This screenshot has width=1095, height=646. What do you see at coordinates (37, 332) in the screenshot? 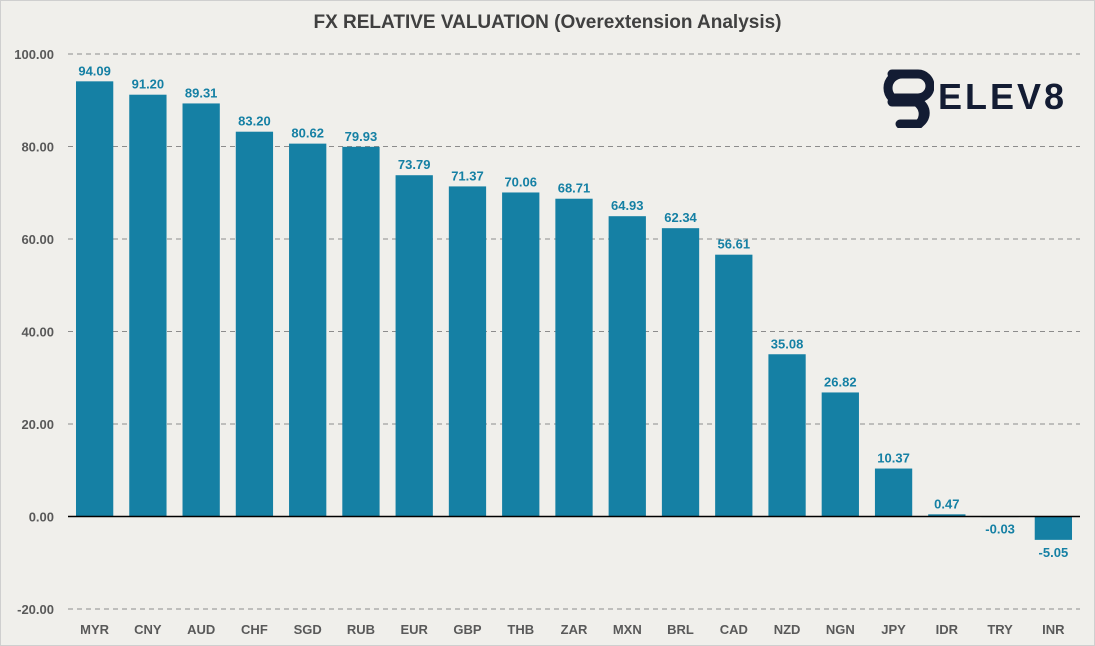
I see `y-tick-label: 40.00` at bounding box center [37, 332].